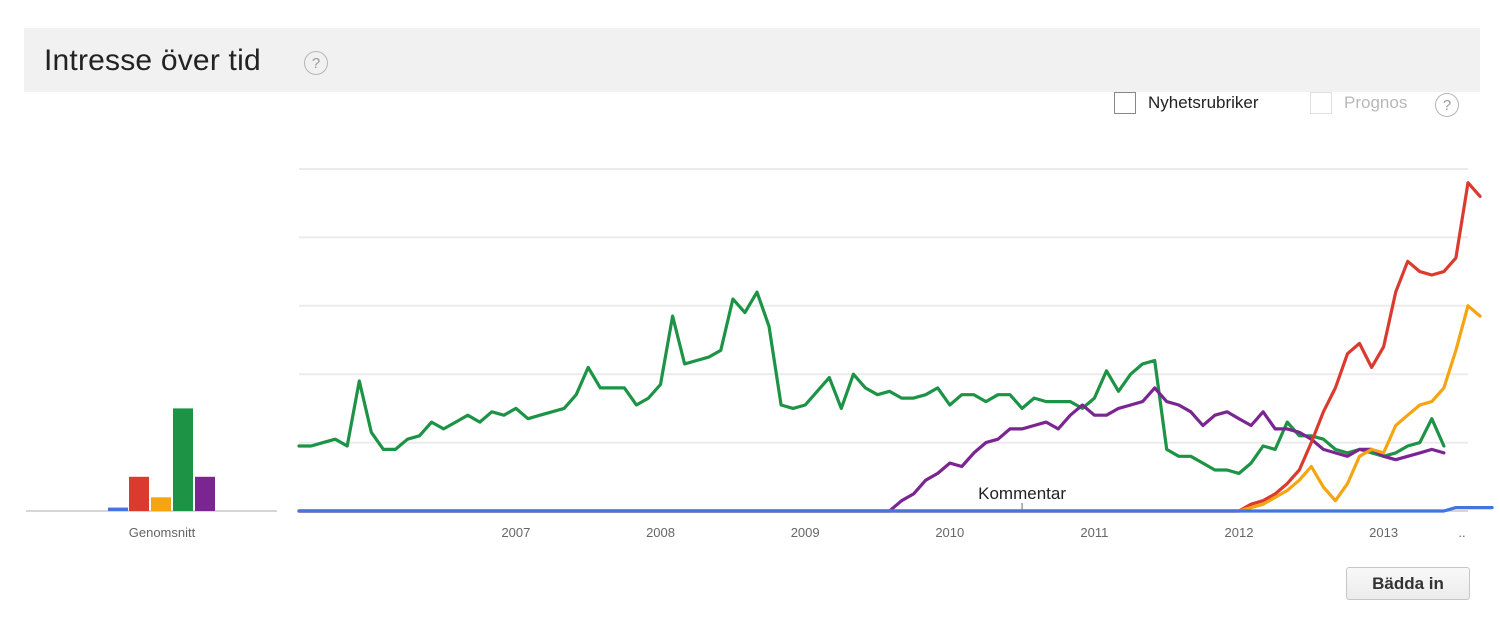  I want to click on page-title: Intresse över tid, so click(152, 60).